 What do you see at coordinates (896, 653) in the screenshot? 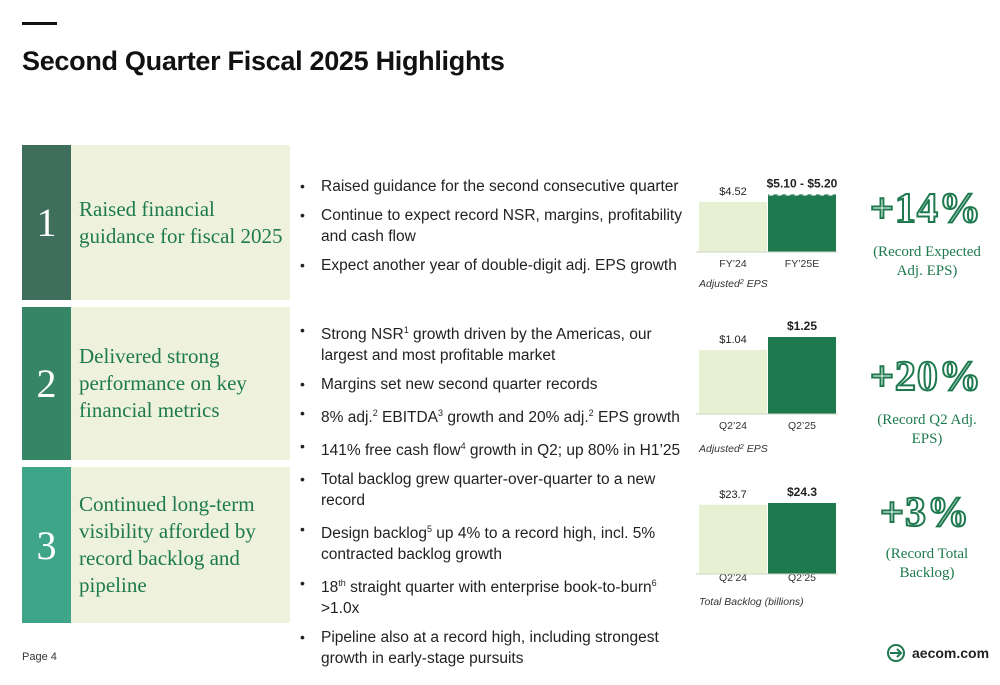
I see `aecom-arrow-icon` at bounding box center [896, 653].